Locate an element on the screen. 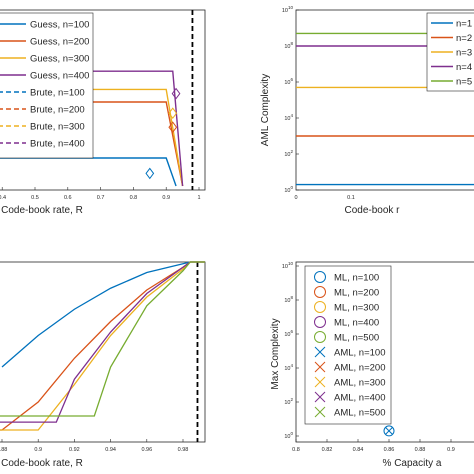 Image resolution: width=474 pixels, height=474 pixels. x-tick-label: 0.86 is located at coordinates (389, 450).